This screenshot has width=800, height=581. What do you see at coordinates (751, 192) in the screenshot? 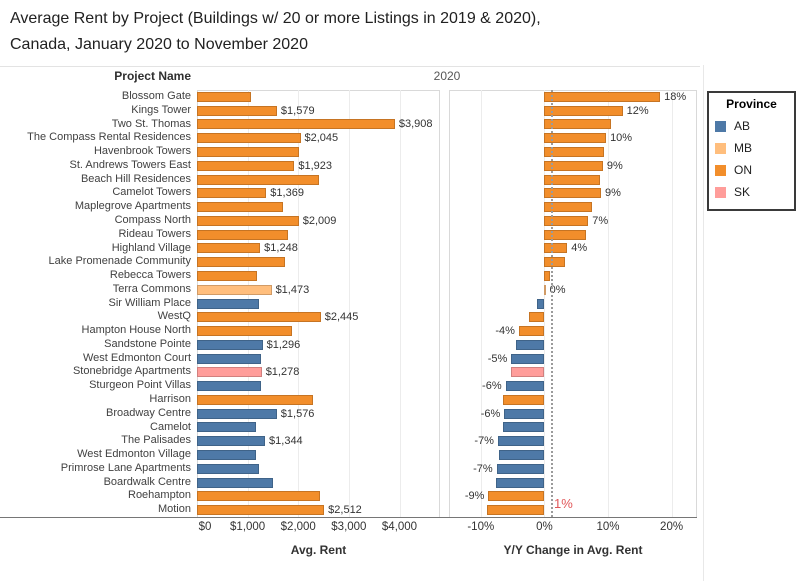
I see `legend-item-sk: SK` at bounding box center [751, 192].